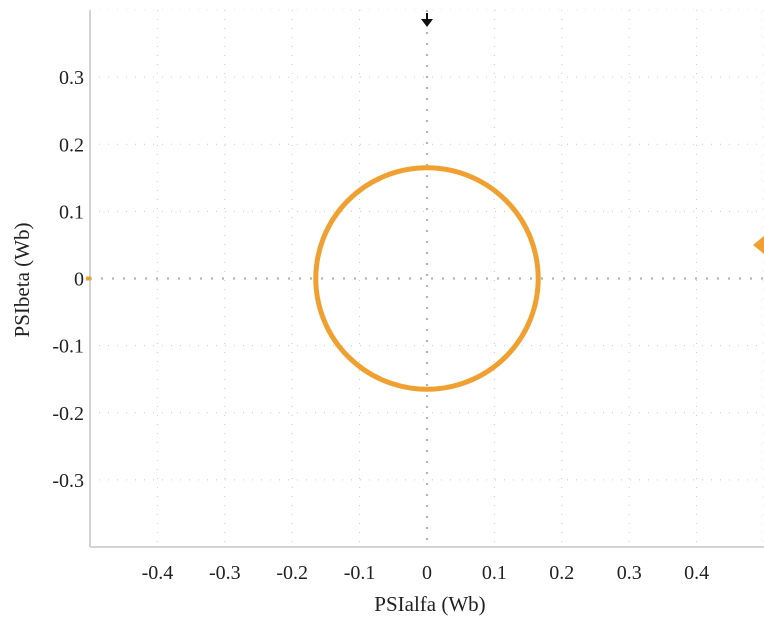 This screenshot has height=620, width=764. What do you see at coordinates (68, 481) in the screenshot?
I see `y-tick-label: -0.3` at bounding box center [68, 481].